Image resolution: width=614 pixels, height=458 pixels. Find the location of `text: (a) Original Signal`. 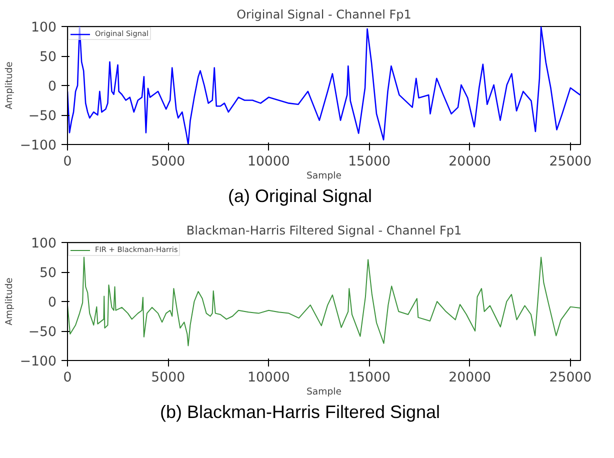

text: (a) Original Signal is located at coordinates (300, 196).